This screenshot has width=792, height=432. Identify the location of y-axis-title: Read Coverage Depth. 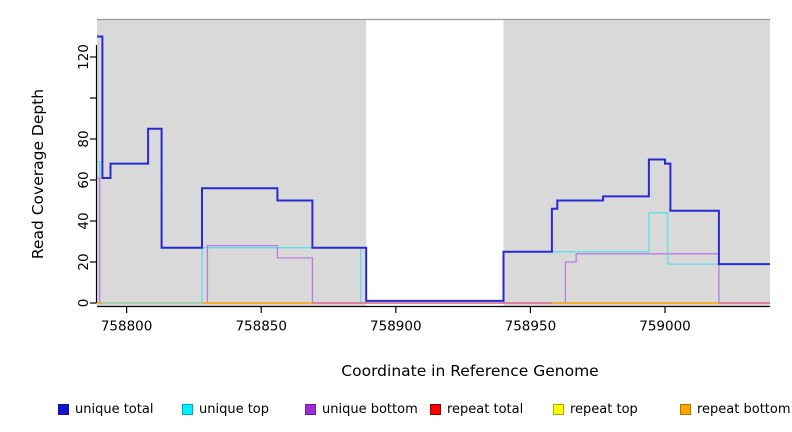
(38, 174).